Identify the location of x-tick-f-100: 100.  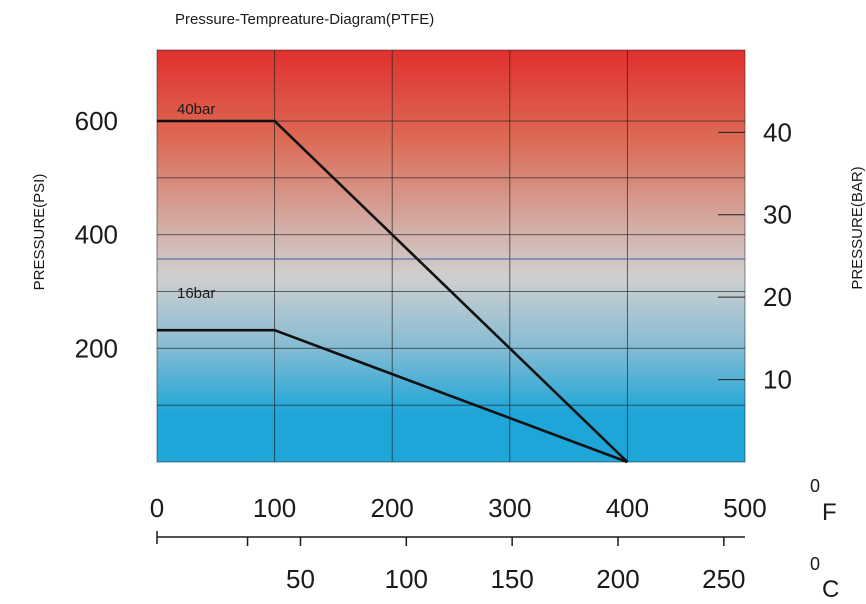
(274, 508).